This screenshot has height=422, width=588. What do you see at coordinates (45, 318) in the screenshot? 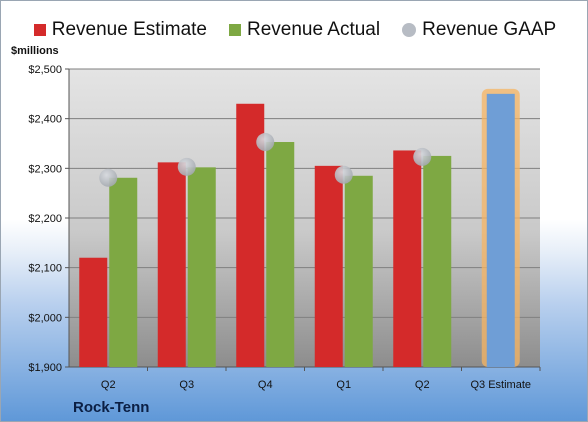
I see `y-tick-label: $2,000` at bounding box center [45, 318].